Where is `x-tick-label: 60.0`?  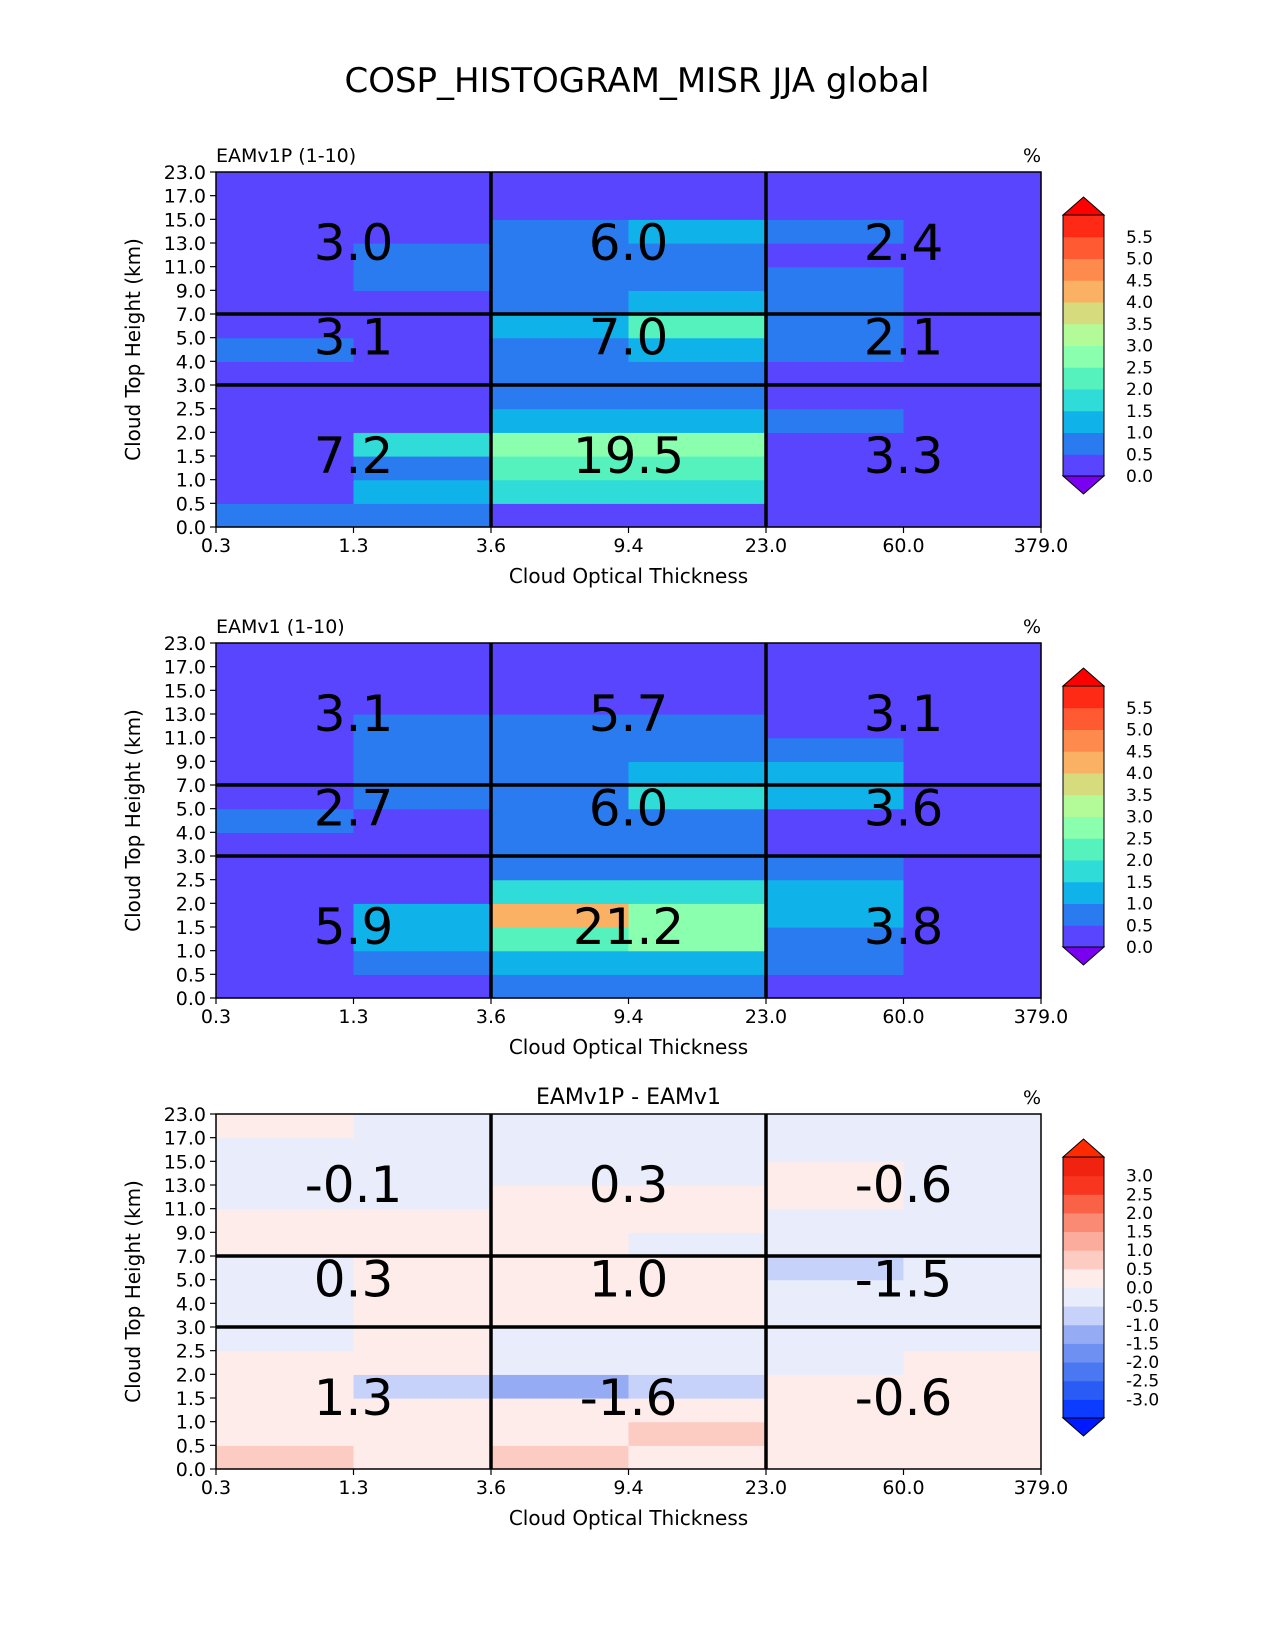
x-tick-label: 60.0 is located at coordinates (903, 1017).